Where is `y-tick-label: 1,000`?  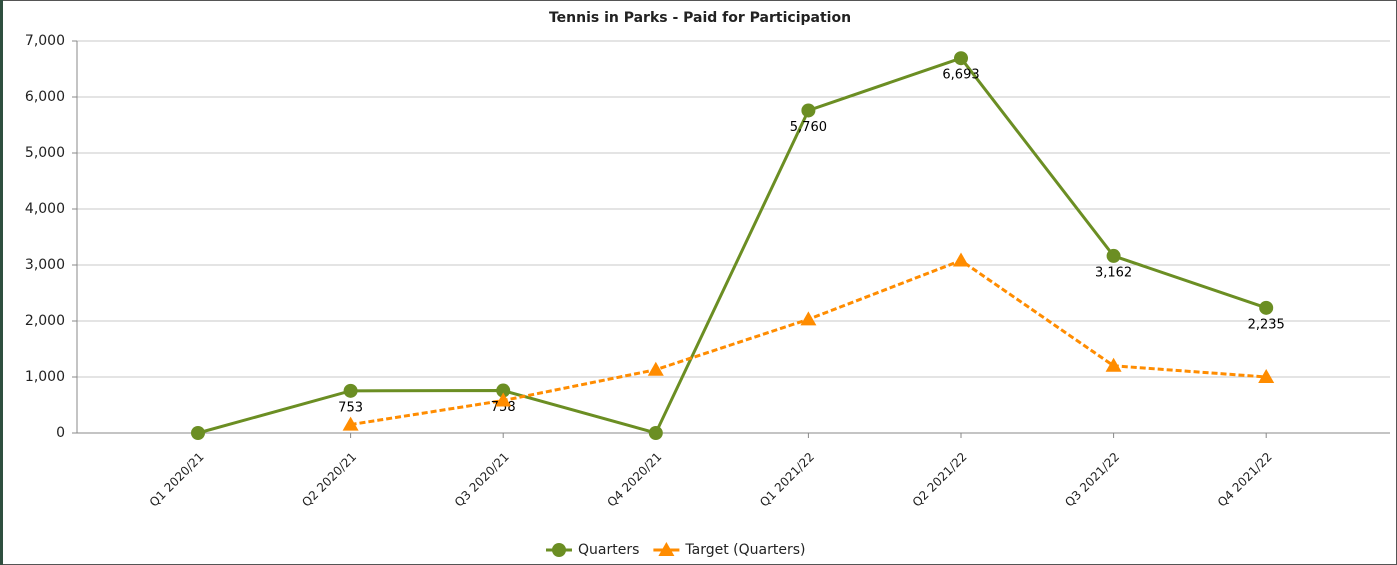 y-tick-label: 1,000 is located at coordinates (45, 377).